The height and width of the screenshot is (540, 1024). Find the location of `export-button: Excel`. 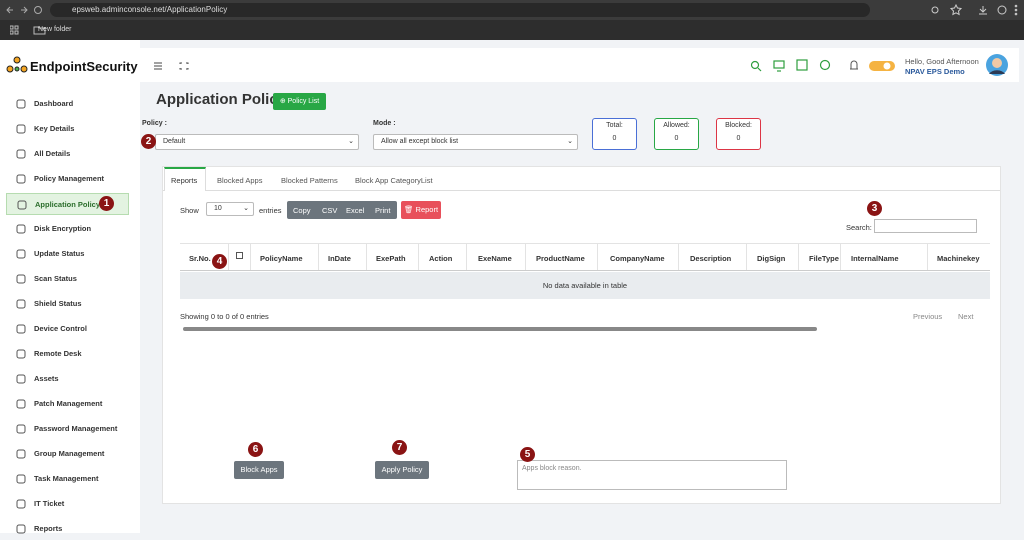

export-button: Excel is located at coordinates (355, 210).